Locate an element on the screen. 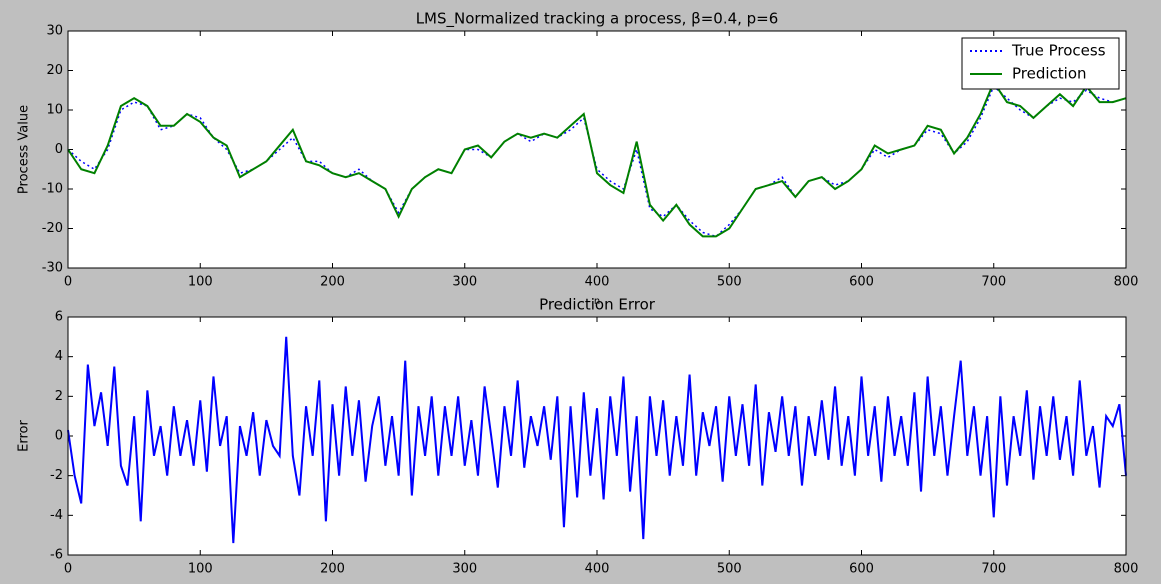 The height and width of the screenshot is (584, 1161). y-tick-label: 2 is located at coordinates (59, 396).